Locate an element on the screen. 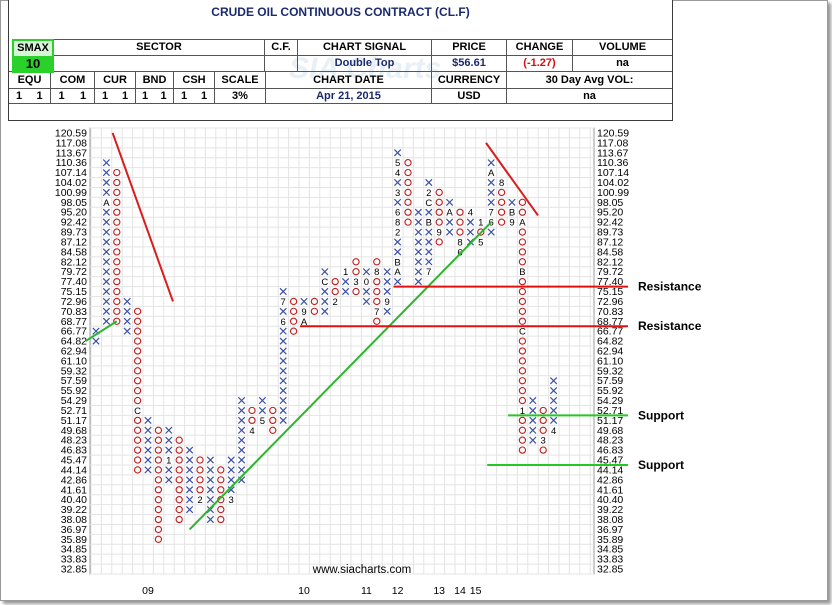 The image size is (832, 605). price-tick-right: 117.08 is located at coordinates (612, 143).